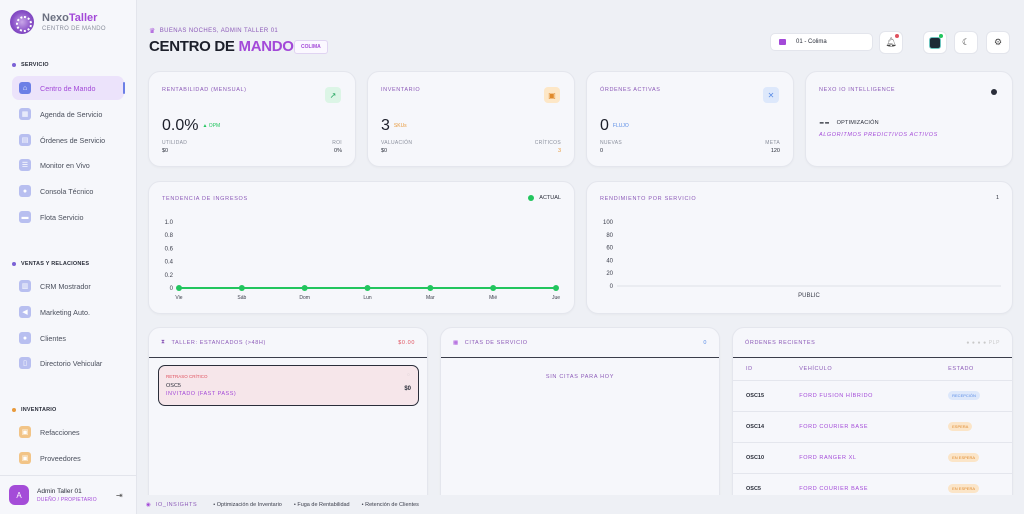  What do you see at coordinates (338, 151) in the screenshot?
I see `kpi-right-value: 0%` at bounding box center [338, 151].